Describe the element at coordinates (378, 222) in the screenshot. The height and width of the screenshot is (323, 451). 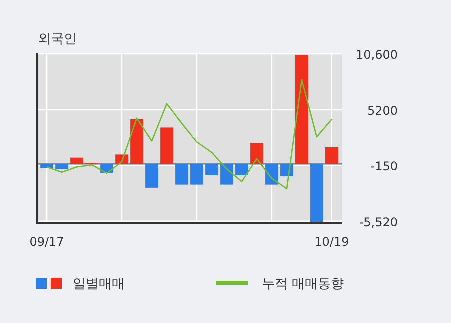
I see `y-tick-label: -5,520` at that location.